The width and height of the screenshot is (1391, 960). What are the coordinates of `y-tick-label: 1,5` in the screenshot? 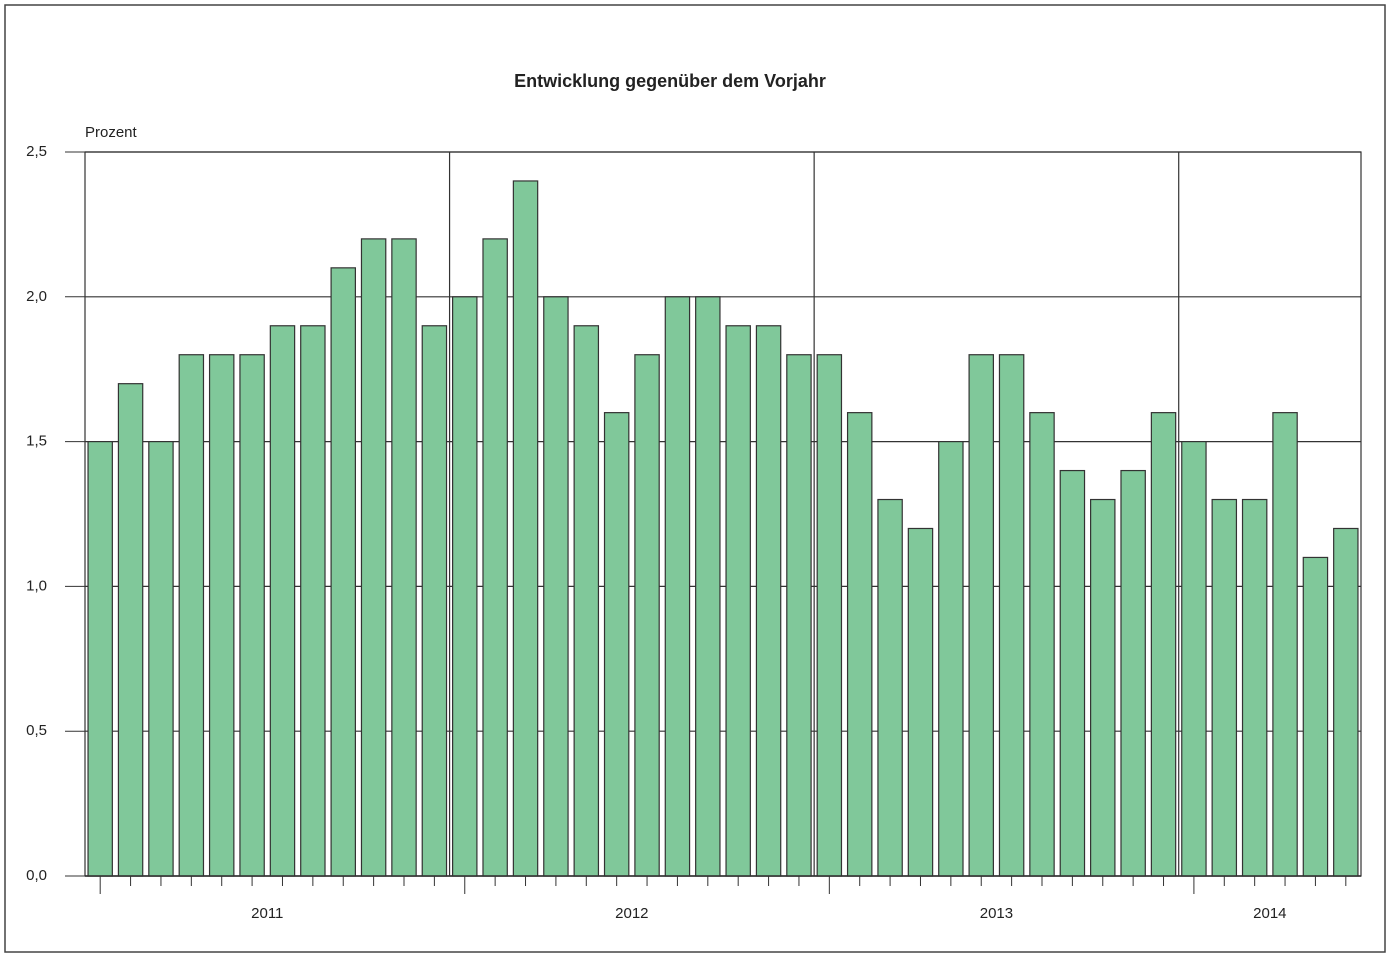 It's located at (36, 441).